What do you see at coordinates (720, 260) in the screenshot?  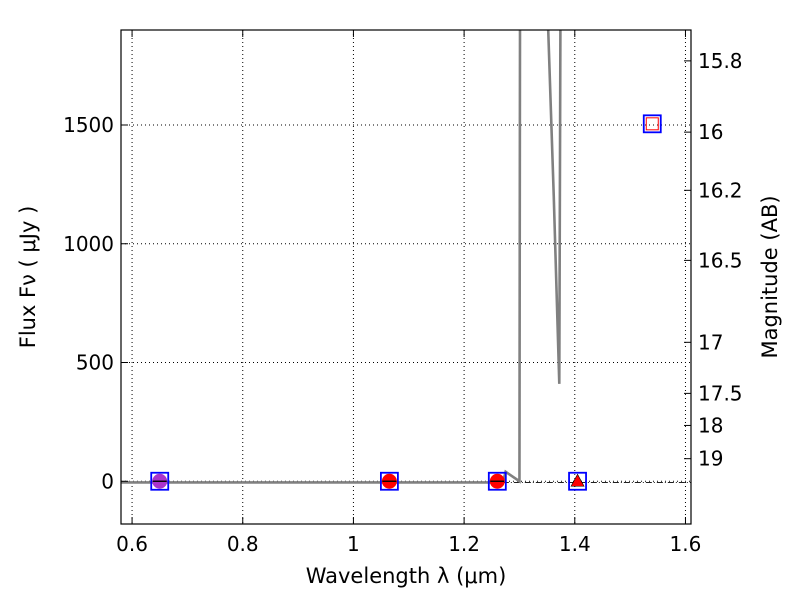 I see `mag-tick-label-3: 16.5` at bounding box center [720, 260].